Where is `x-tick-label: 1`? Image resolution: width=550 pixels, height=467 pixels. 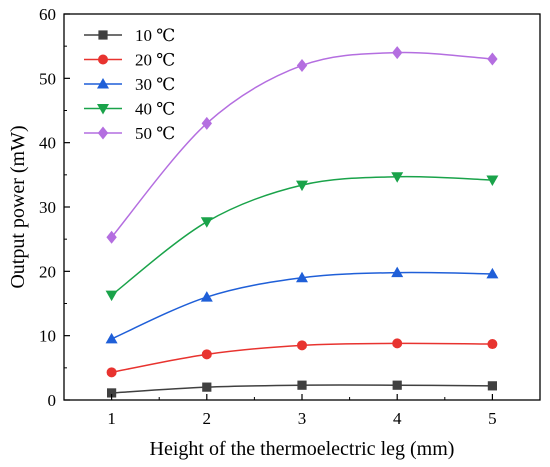 x-tick-label: 1 is located at coordinates (111, 418).